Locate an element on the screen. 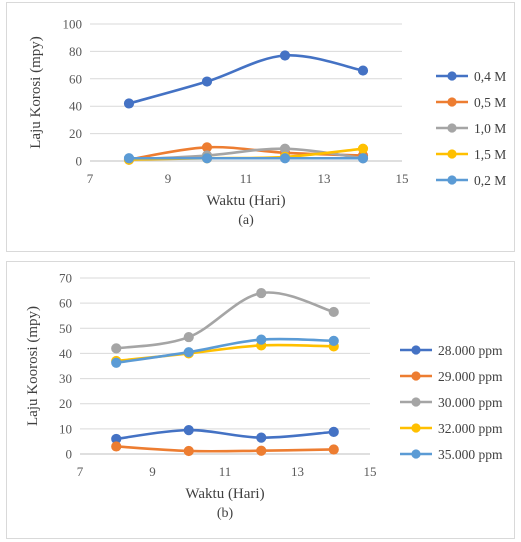  chart-caption: (b) is located at coordinates (225, 513).